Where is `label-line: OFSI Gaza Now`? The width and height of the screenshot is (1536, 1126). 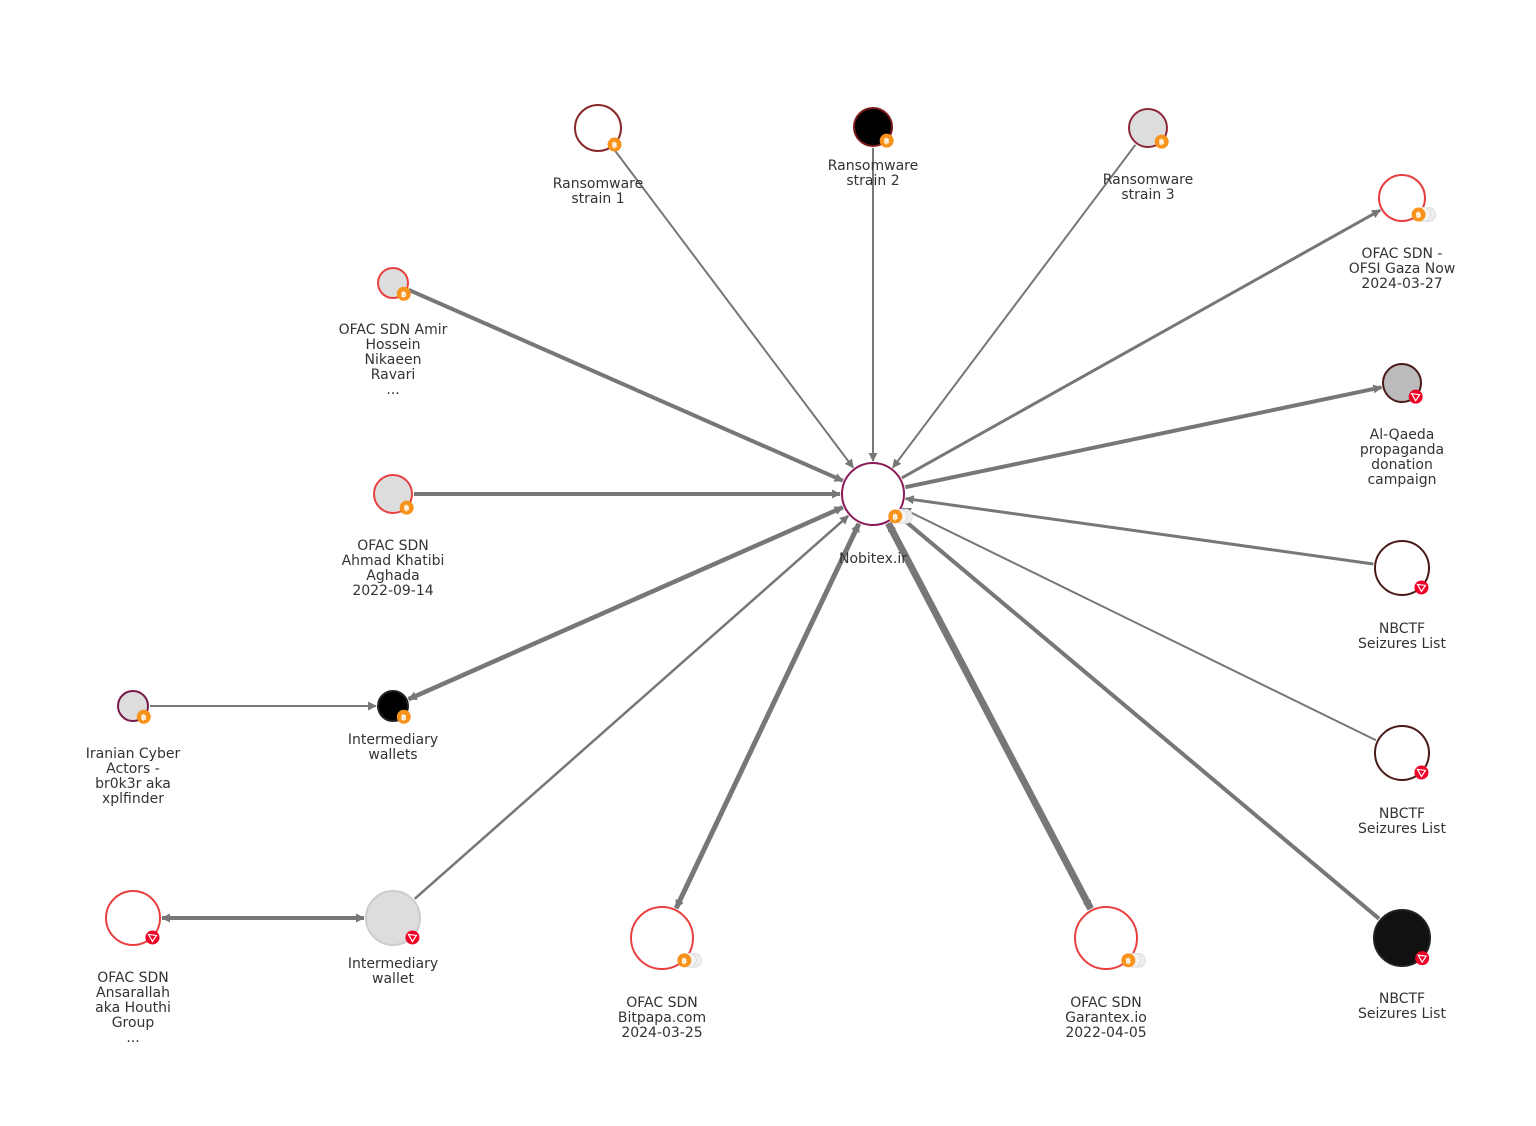
label-line: OFSI Gaza Now is located at coordinates (1402, 269).